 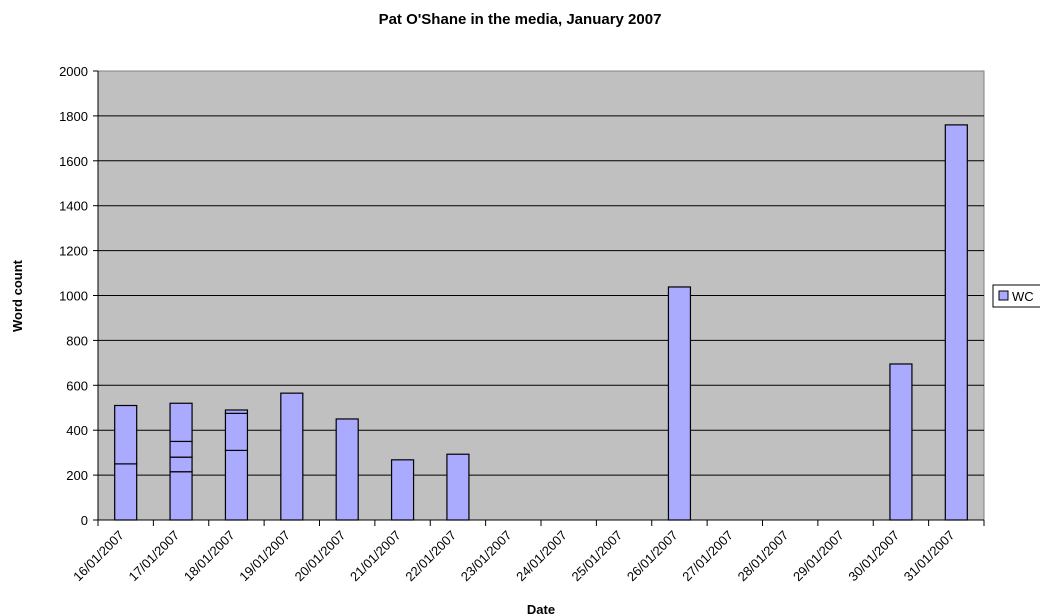 I want to click on y-tick-label: 1600, so click(x=73, y=161).